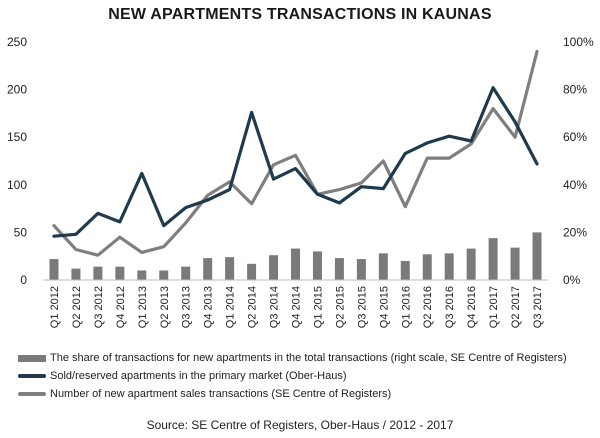  Describe the element at coordinates (575, 90) in the screenshot. I see `right-tick-label-4: 80%` at that location.